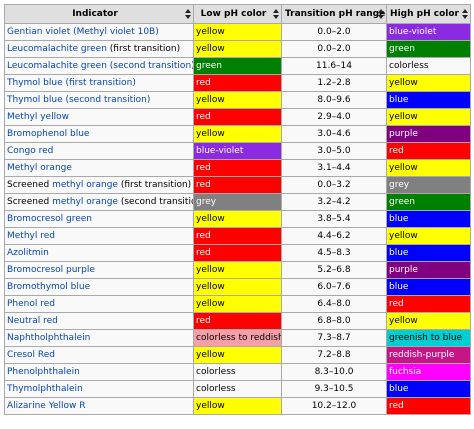 The width and height of the screenshot is (474, 429). What do you see at coordinates (428, 151) in the screenshot?
I see `high-ph-color-cell: red` at bounding box center [428, 151].